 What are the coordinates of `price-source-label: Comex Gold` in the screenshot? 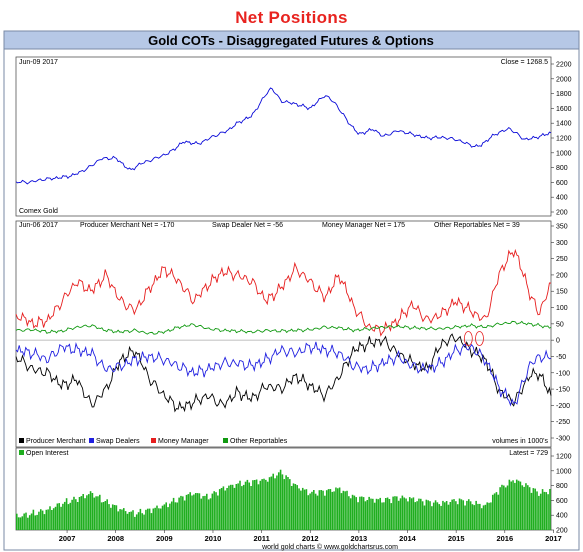 It's located at (38, 211).